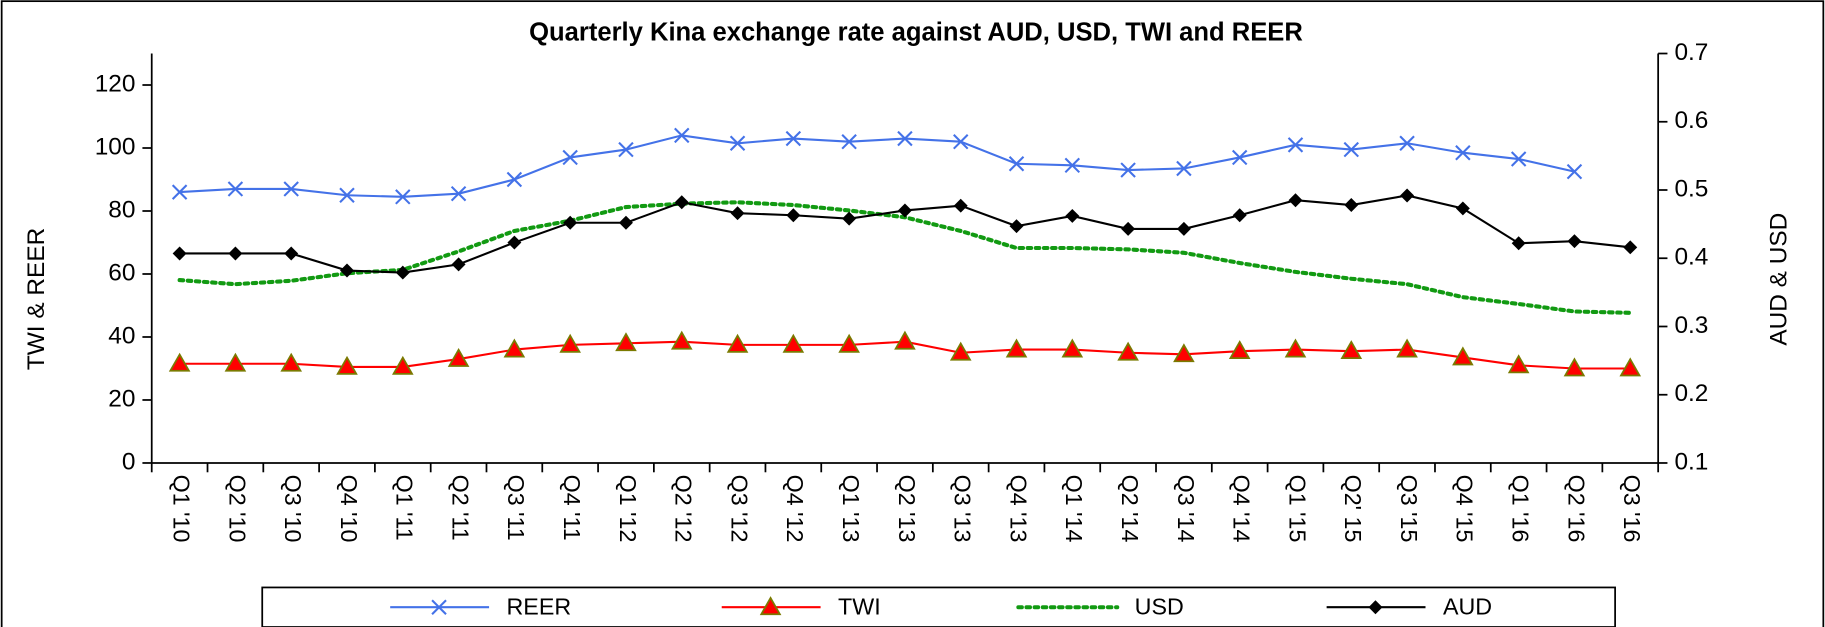 This screenshot has width=1825, height=627. Describe the element at coordinates (1159, 607) in the screenshot. I see `legend-label: USD` at that location.